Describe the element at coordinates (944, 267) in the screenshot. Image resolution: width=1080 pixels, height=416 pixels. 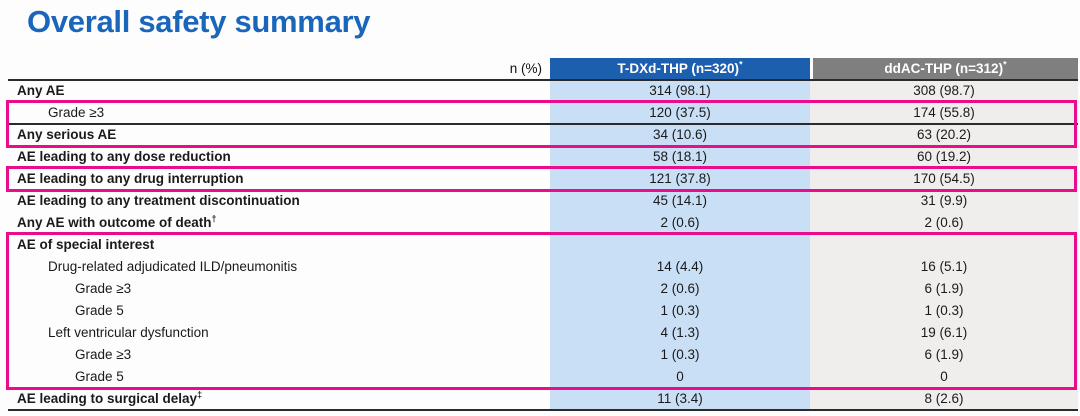
I see `value-ddac-thp: 16 (5.1)` at that location.